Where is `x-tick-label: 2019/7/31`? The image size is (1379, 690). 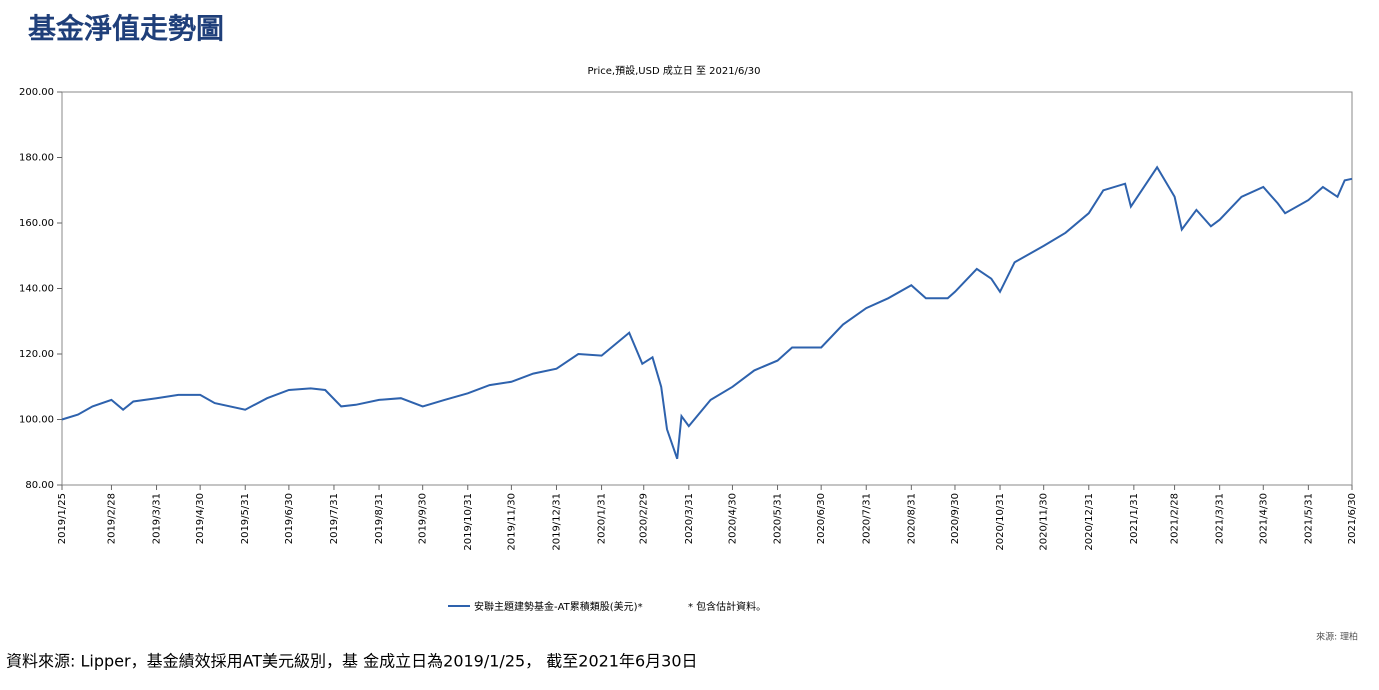 x-tick-label: 2019/7/31 is located at coordinates (334, 518).